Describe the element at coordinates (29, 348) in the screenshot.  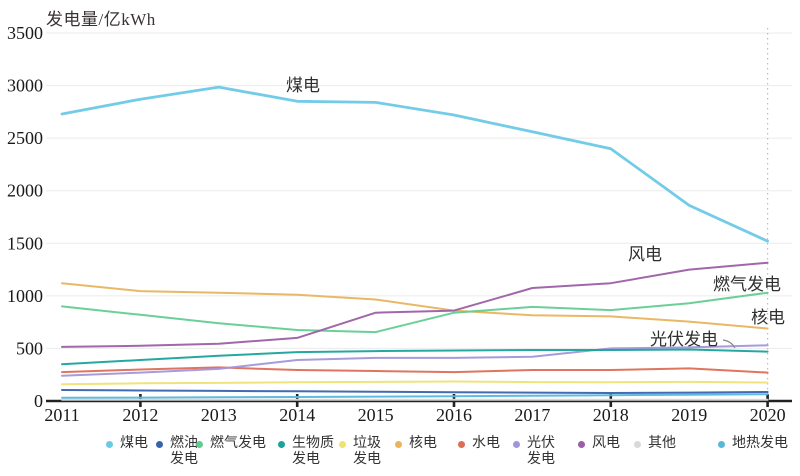
I see `y-tick-label: 500` at that location.